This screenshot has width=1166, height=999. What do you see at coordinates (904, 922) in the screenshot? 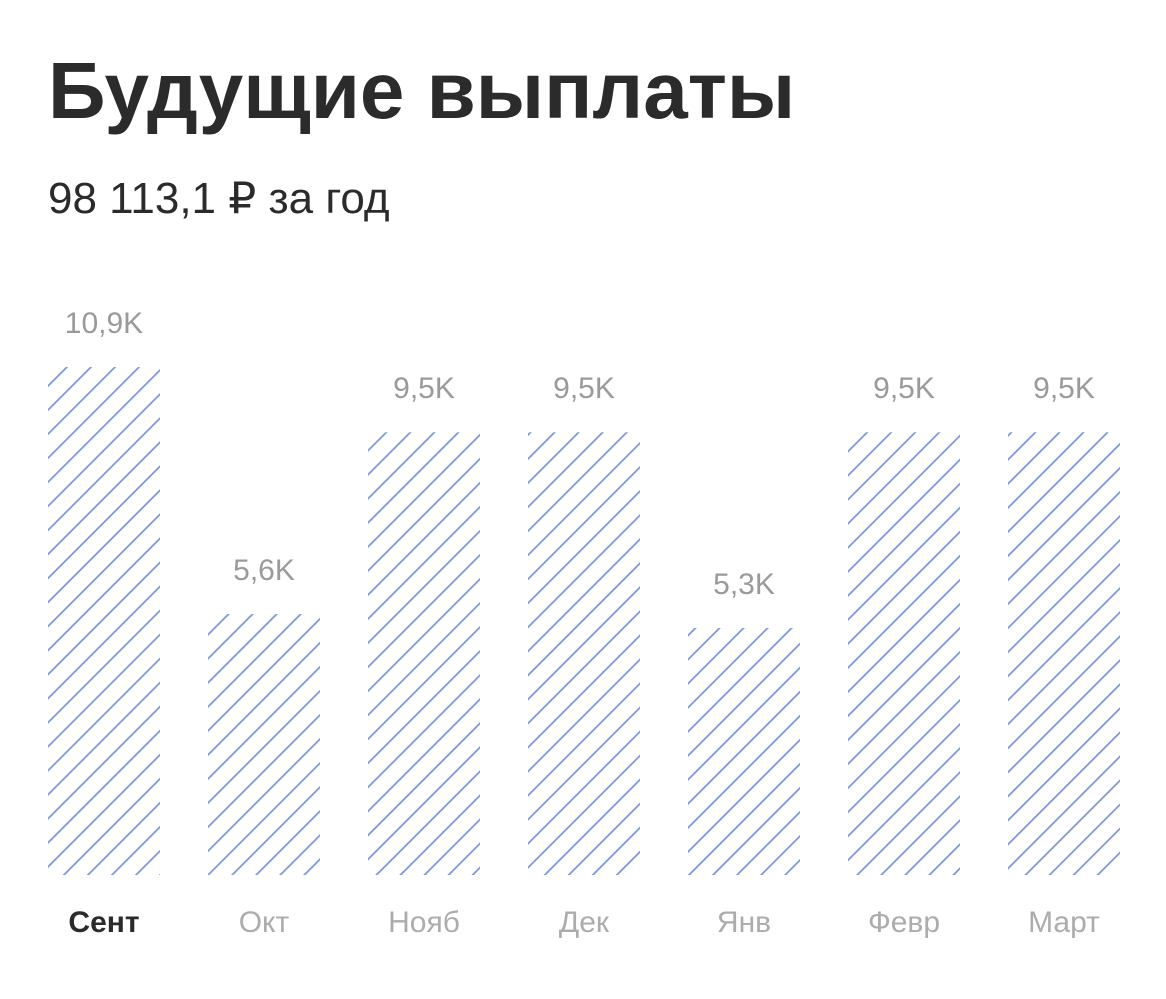
I see `x-tick-label: Февр` at bounding box center [904, 922].